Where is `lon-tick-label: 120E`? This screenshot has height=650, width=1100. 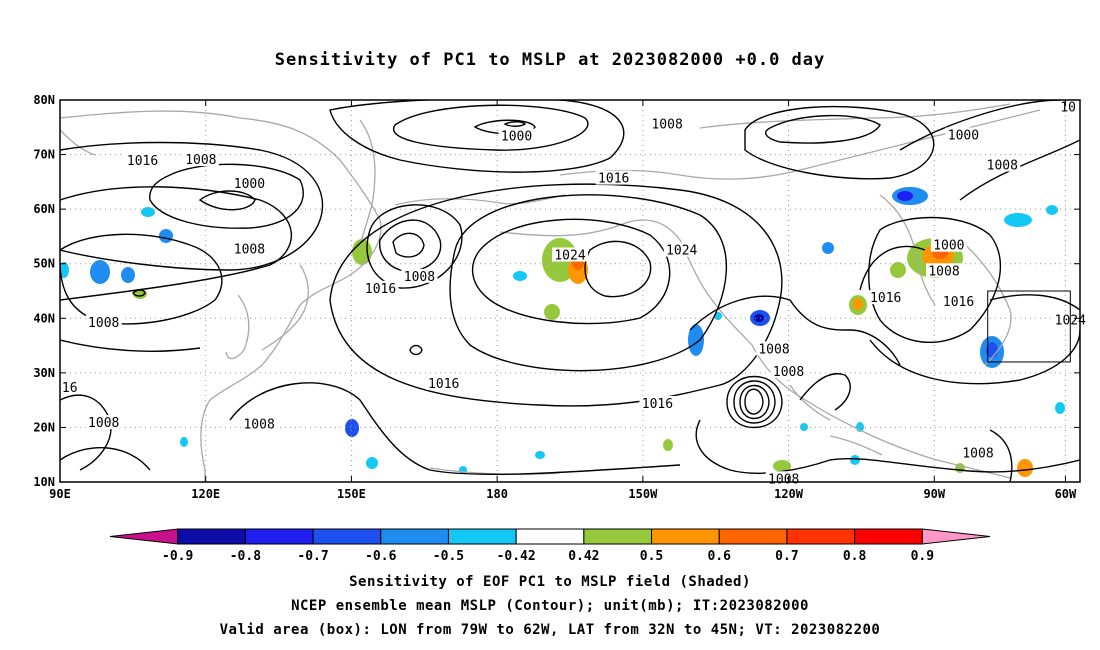
lon-tick-label: 120E is located at coordinates (205, 494).